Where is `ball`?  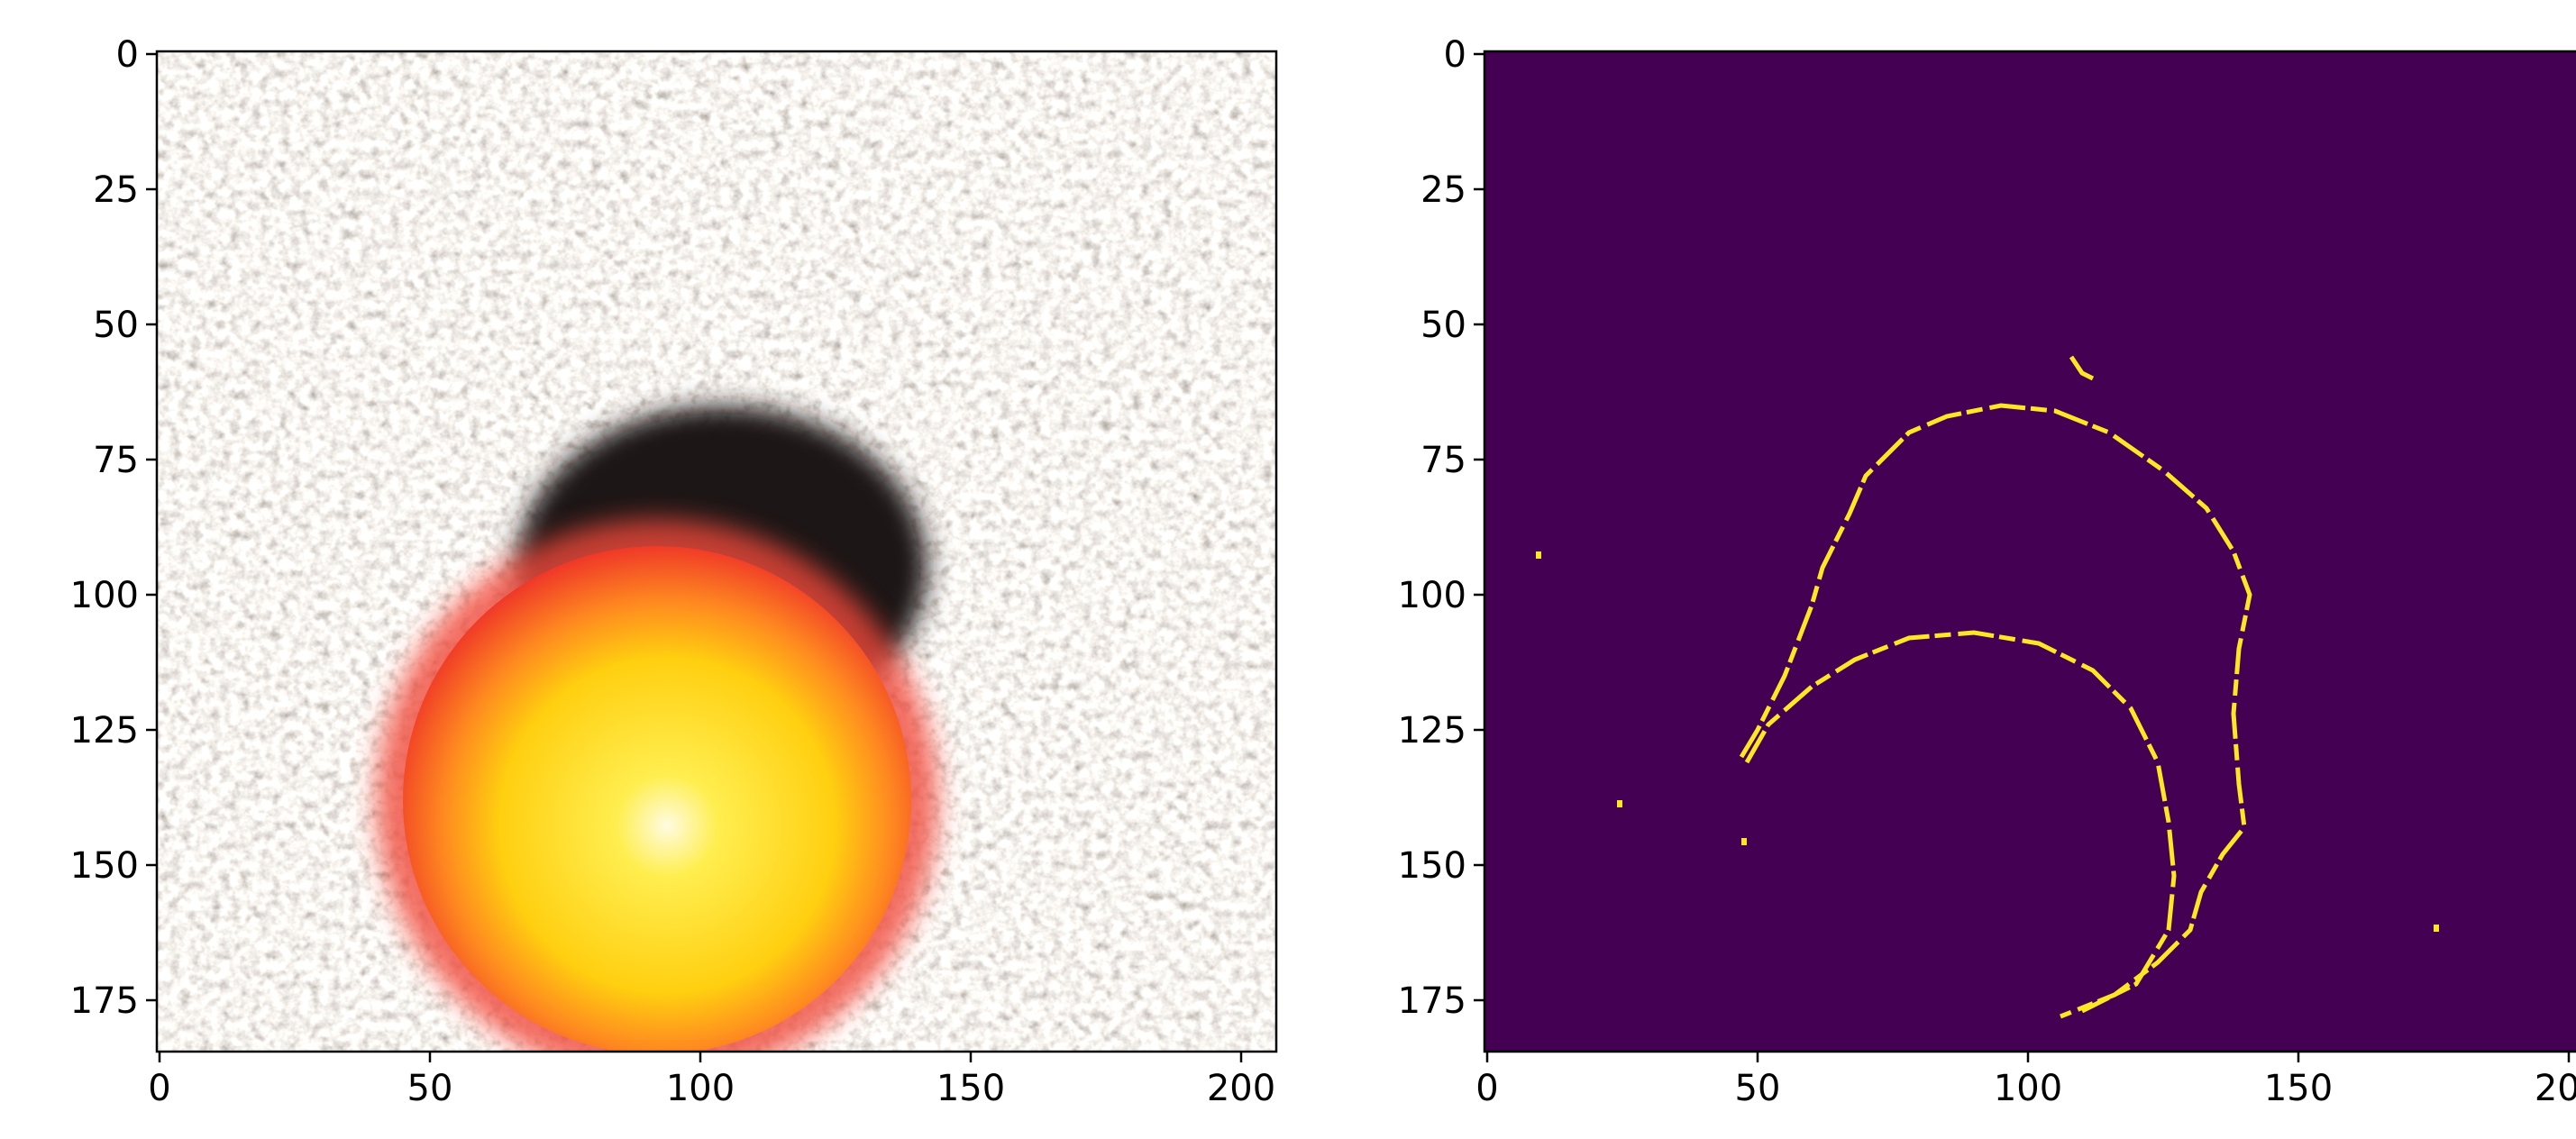 ball is located at coordinates (657, 799).